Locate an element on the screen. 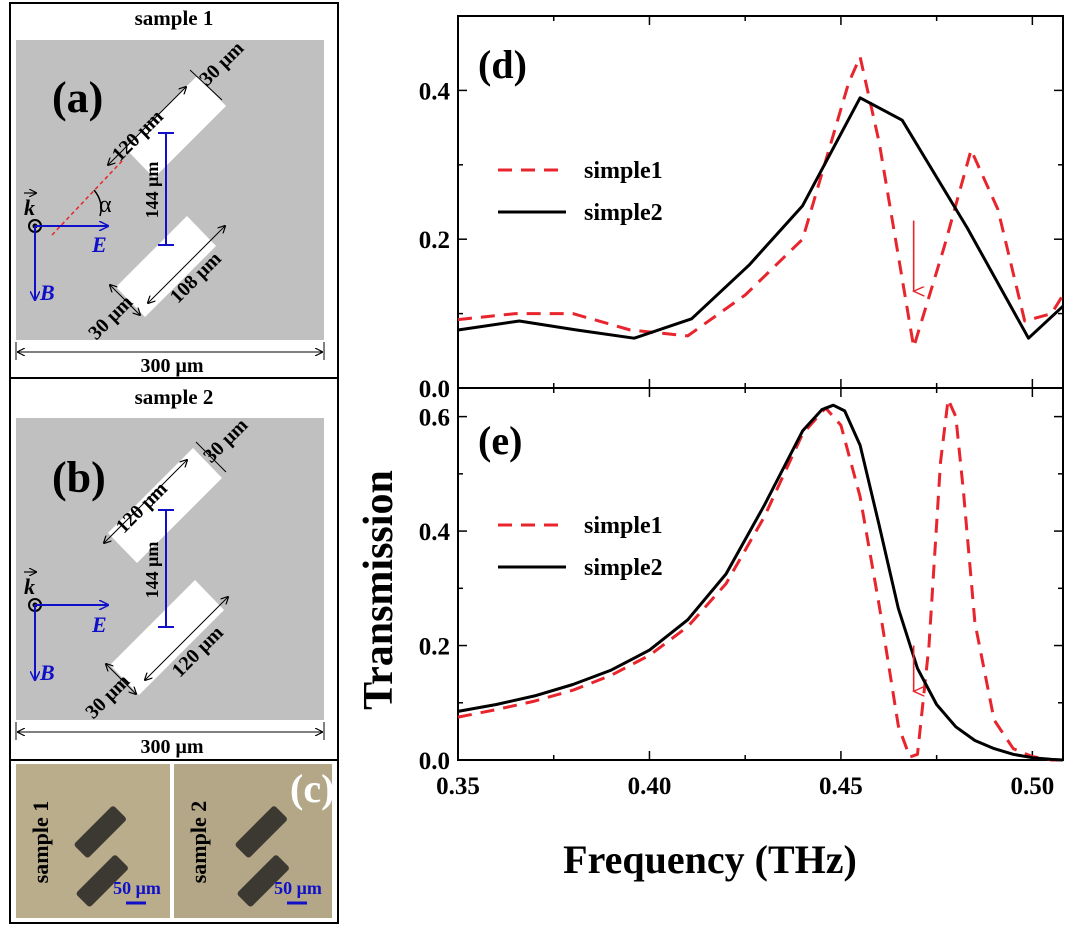 Image resolution: width=1073 pixels, height=926 pixels. scale-label-right: 50 μm is located at coordinates (298, 888).